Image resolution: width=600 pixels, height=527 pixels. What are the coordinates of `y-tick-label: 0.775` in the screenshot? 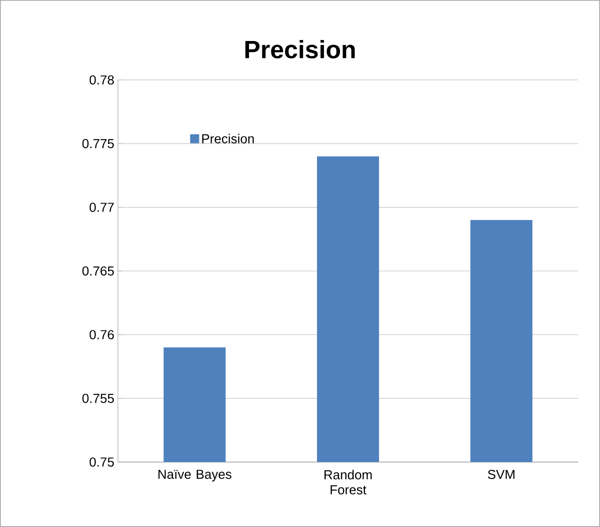 It's located at (98, 143).